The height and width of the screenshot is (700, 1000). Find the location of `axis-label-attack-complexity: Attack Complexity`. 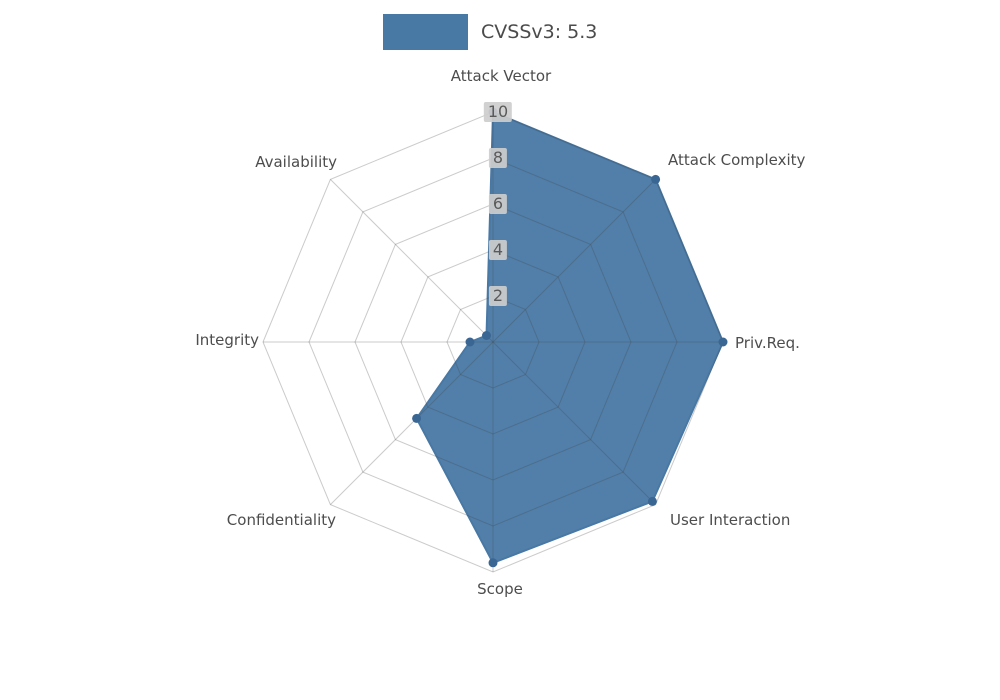

axis-label-attack-complexity: Attack Complexity is located at coordinates (737, 160).